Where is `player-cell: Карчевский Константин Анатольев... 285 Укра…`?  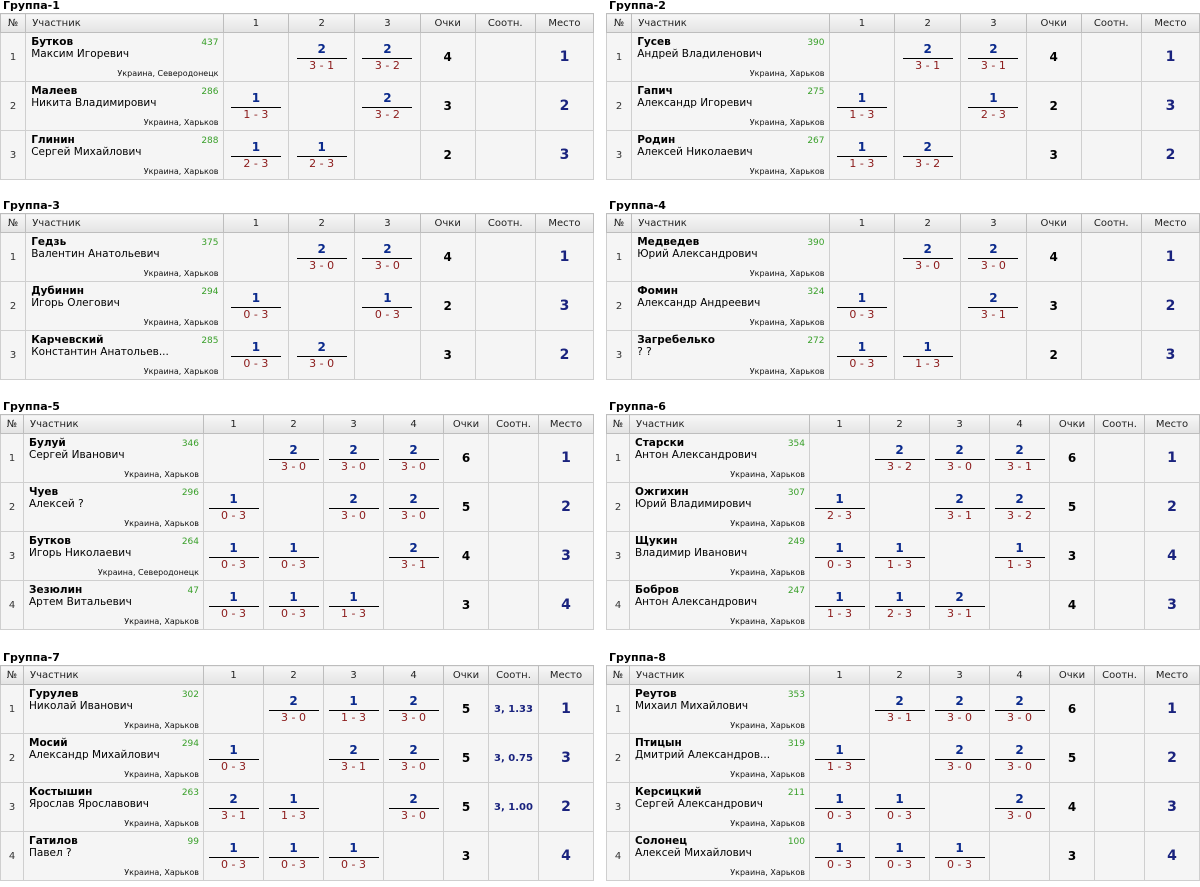 player-cell: Карчевский Константин Анатольев... 285 Укра… is located at coordinates (124, 355).